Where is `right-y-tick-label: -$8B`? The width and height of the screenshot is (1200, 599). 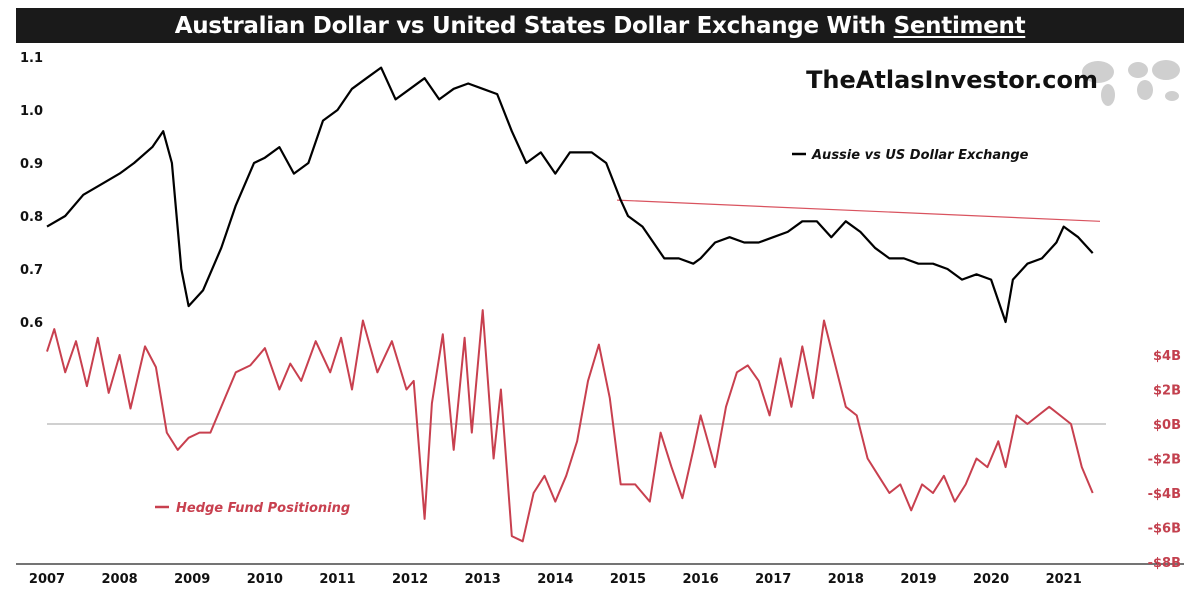 right-y-tick-label: -$8B is located at coordinates (1164, 563).